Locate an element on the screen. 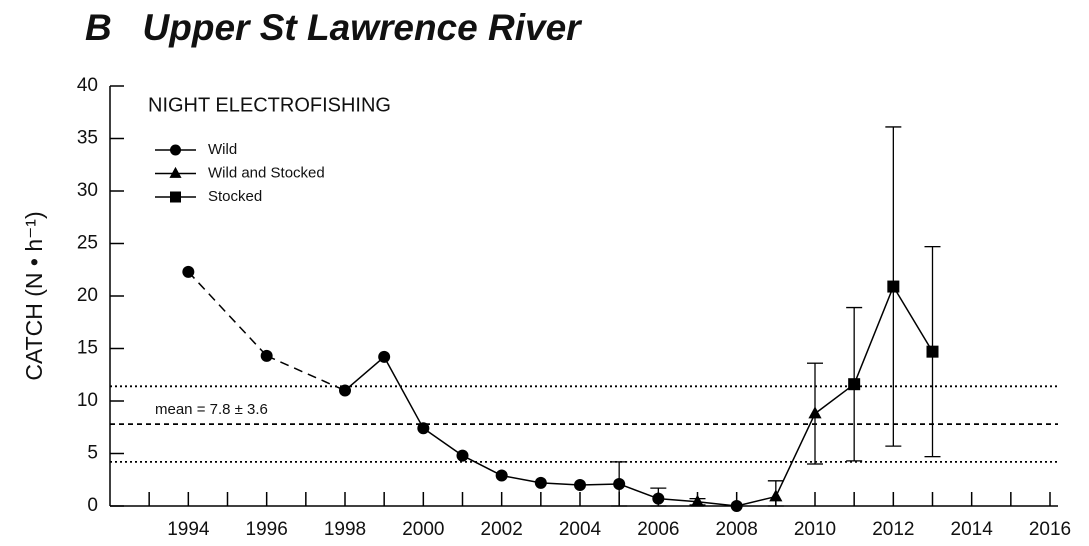  legend-label: Stocked is located at coordinates (235, 196).